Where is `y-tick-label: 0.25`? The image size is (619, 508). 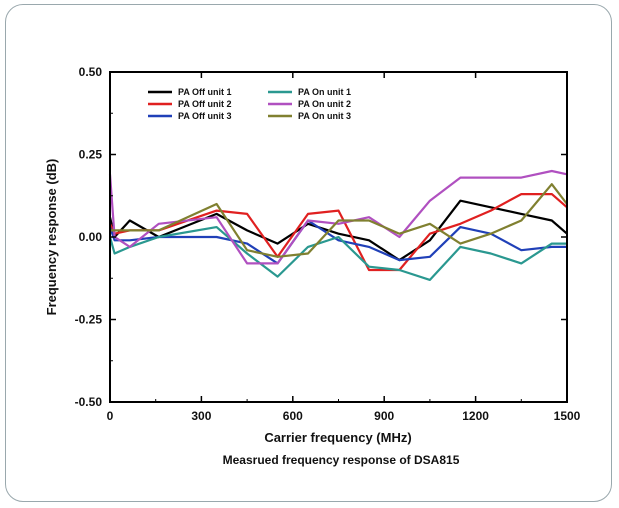 y-tick-label: 0.25 is located at coordinates (91, 155).